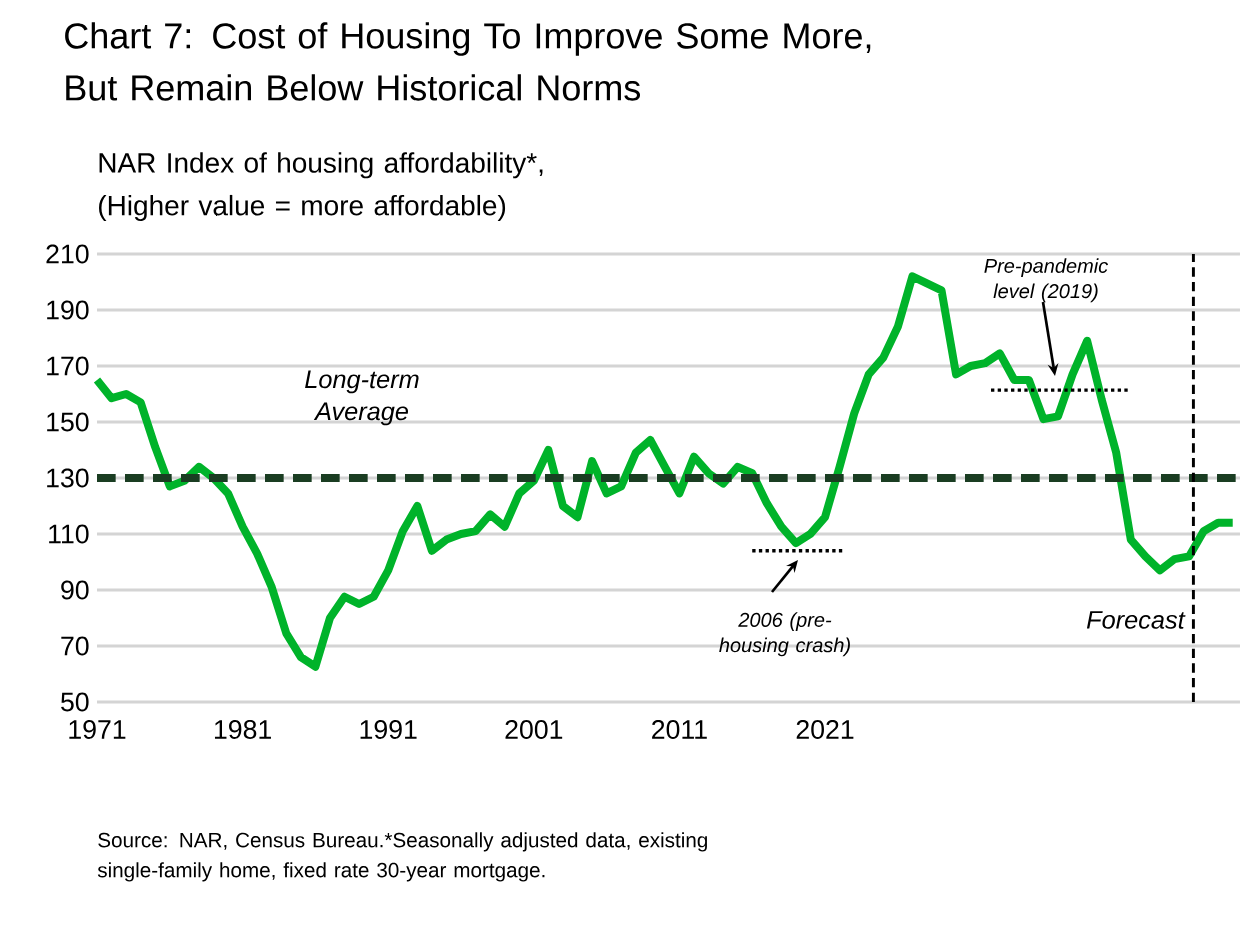 The image size is (1240, 925). I want to click on x-tick-label: 2011, so click(679, 729).